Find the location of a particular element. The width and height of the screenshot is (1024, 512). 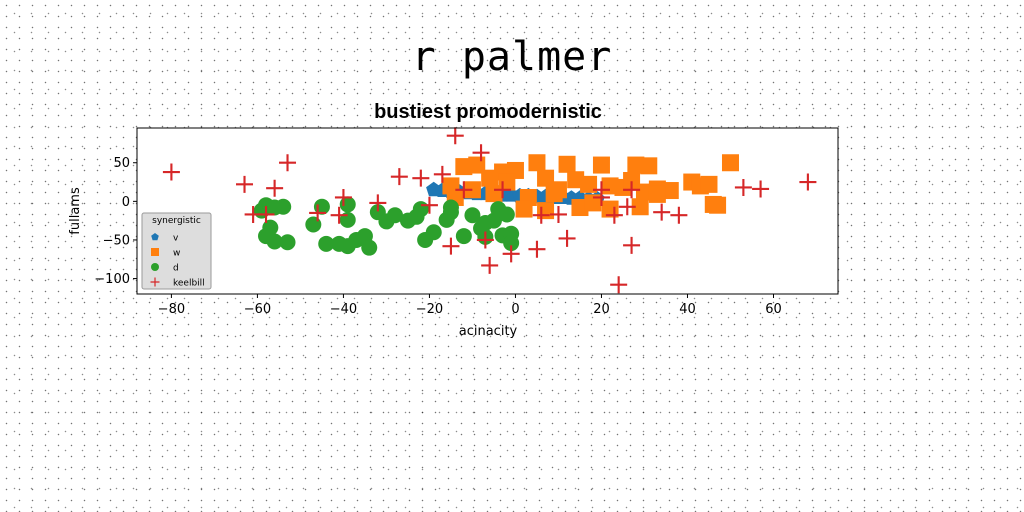

figure-suptitle: r palmer is located at coordinates (512, 57).